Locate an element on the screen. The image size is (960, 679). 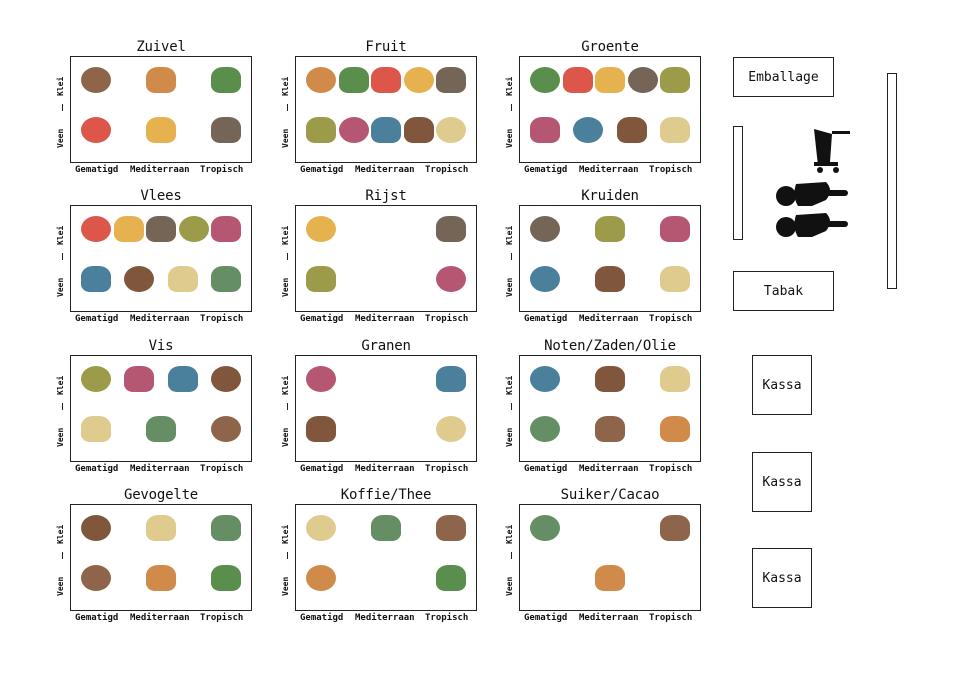
aisle-divider-left is located at coordinates (738, 183).